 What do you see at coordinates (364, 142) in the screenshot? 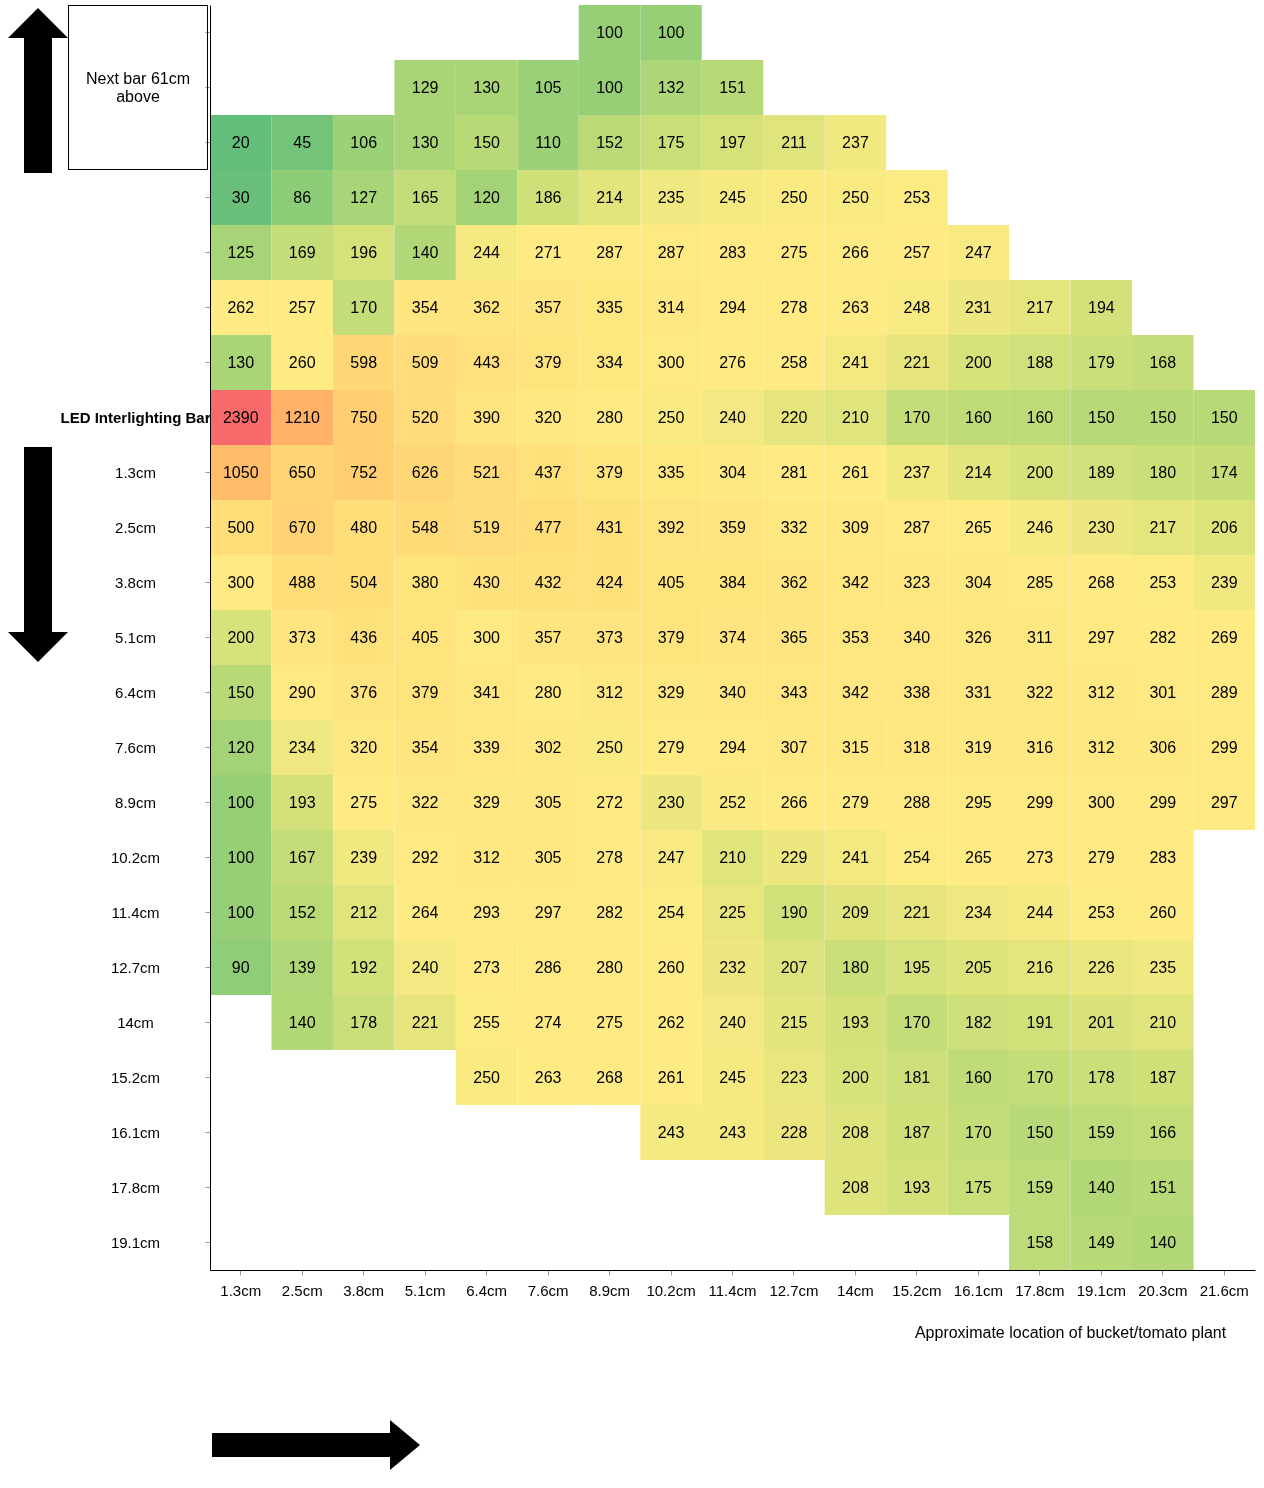
I see `data-label: 106` at bounding box center [364, 142].